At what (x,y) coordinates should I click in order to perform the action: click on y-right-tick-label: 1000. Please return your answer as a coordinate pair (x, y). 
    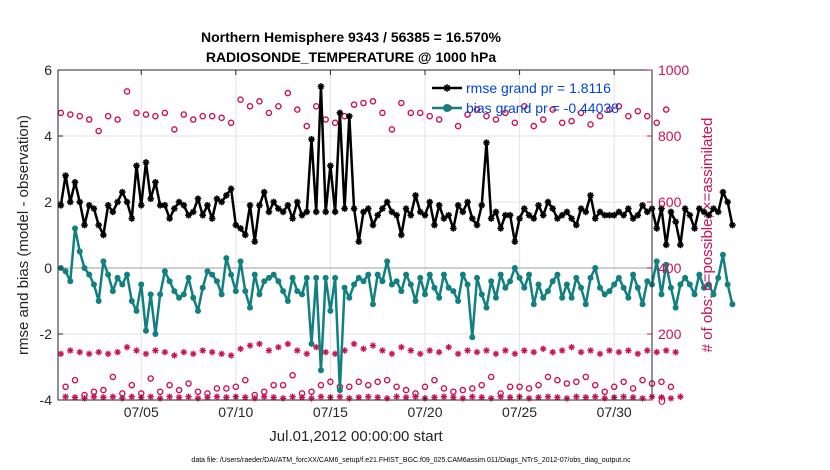
    Looking at the image, I should click on (673, 70).